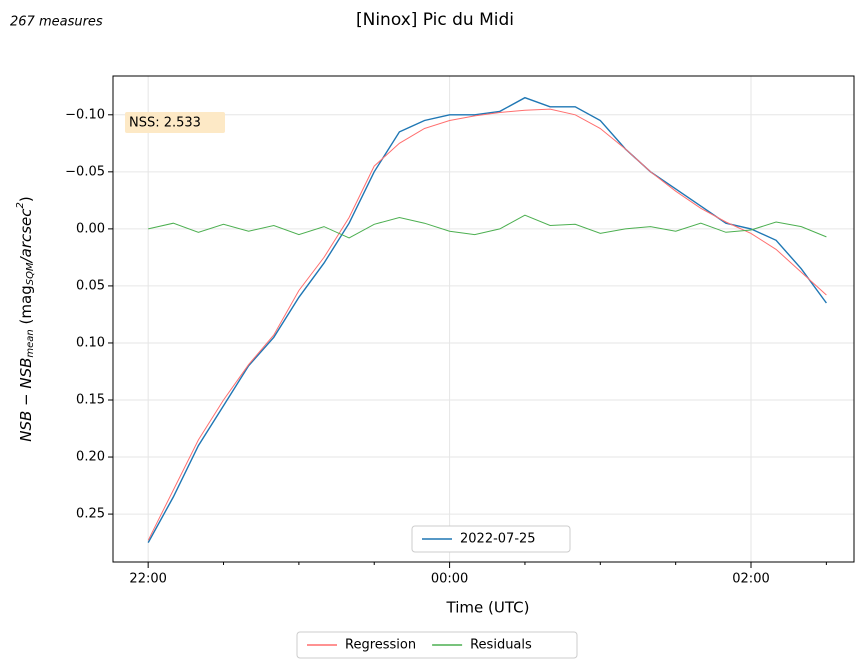 Image resolution: width=855 pixels, height=661 pixels. I want to click on y-axis-label: NSB − NSBmean (magSQM/arcsec2), so click(25, 319).